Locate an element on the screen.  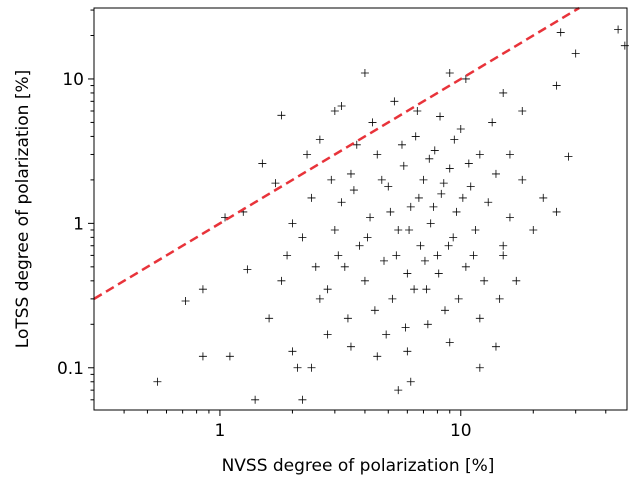
x-tick-label: 10 is located at coordinates (461, 431).